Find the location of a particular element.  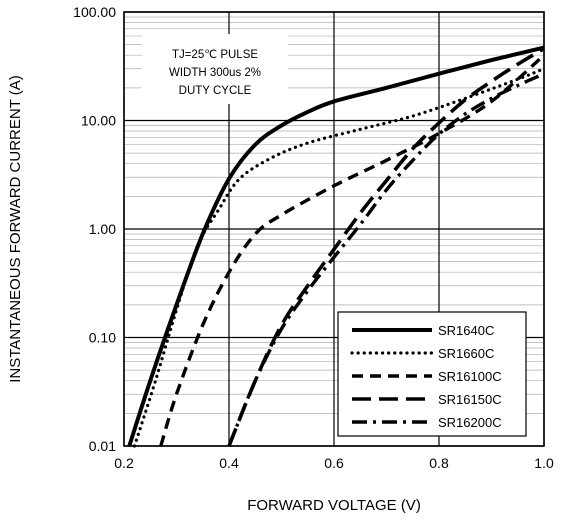

y-tick-label: 0.10 is located at coordinates (102, 338).